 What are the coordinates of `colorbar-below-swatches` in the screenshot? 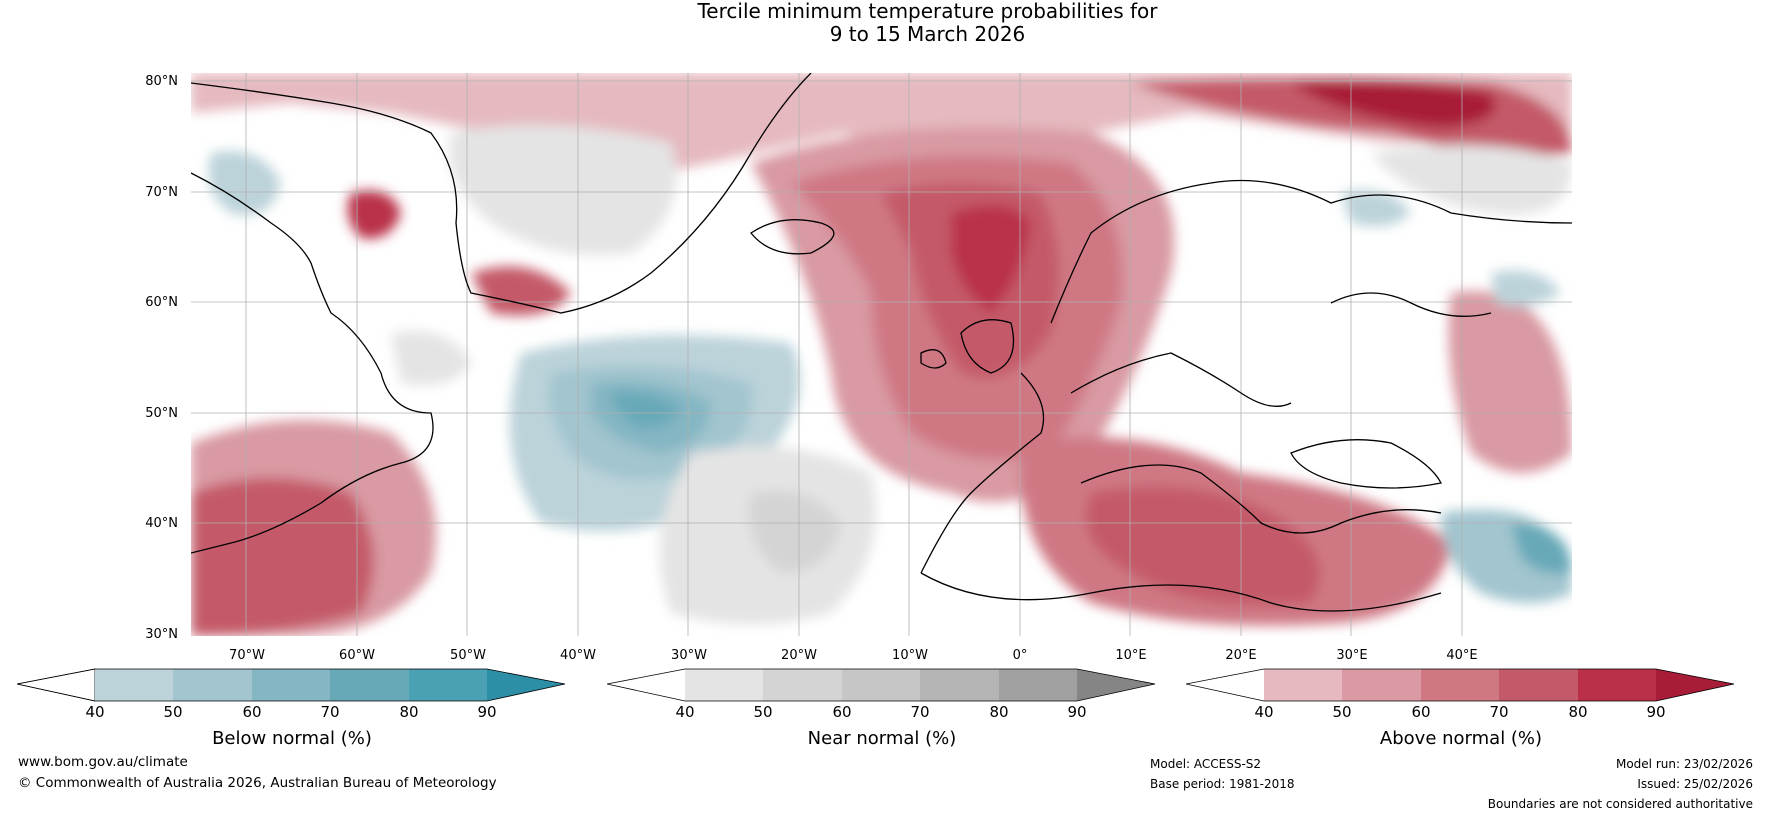 It's located at (291, 685).